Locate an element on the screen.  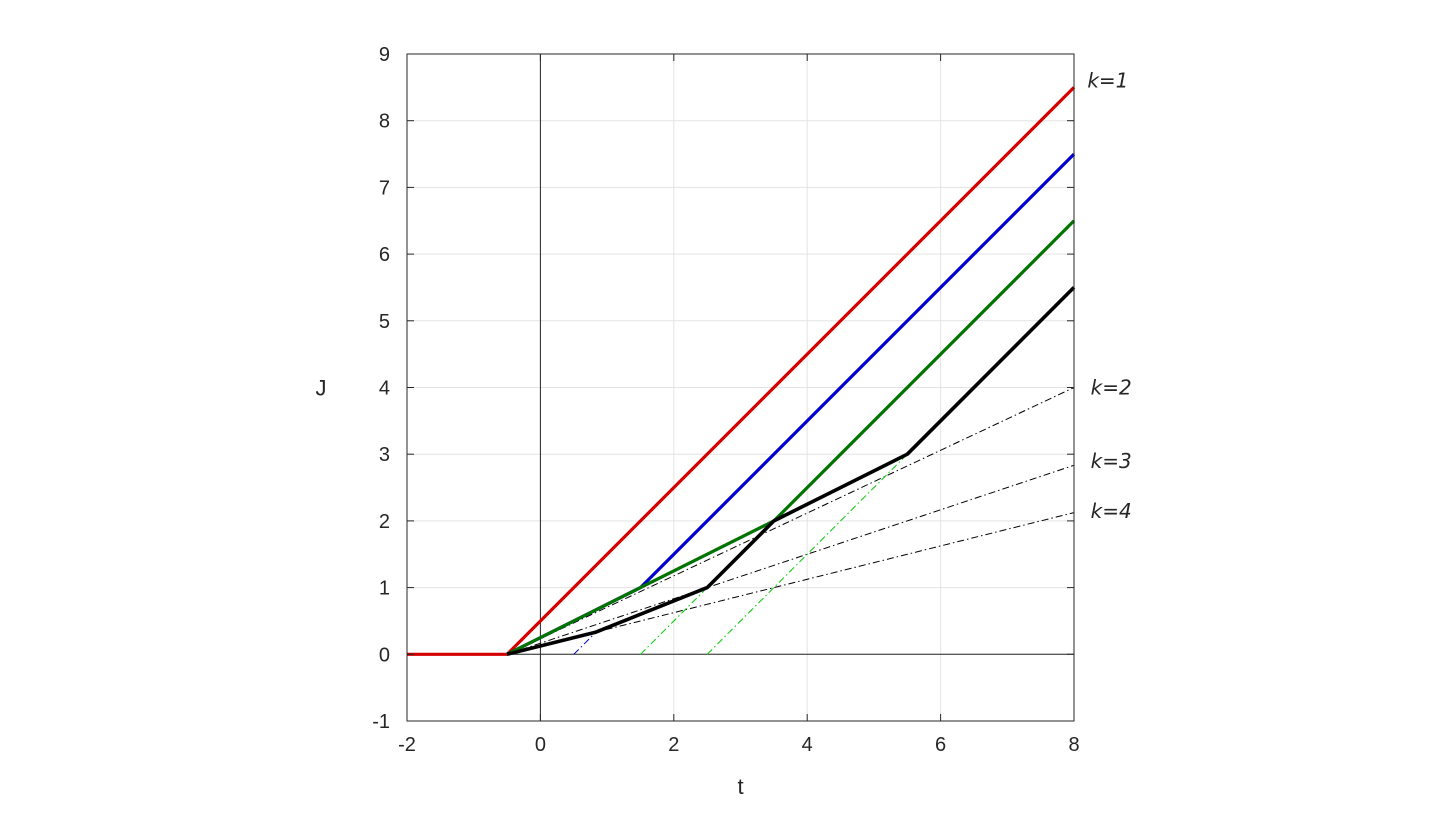
y-tick-label: 0 is located at coordinates (384, 655).